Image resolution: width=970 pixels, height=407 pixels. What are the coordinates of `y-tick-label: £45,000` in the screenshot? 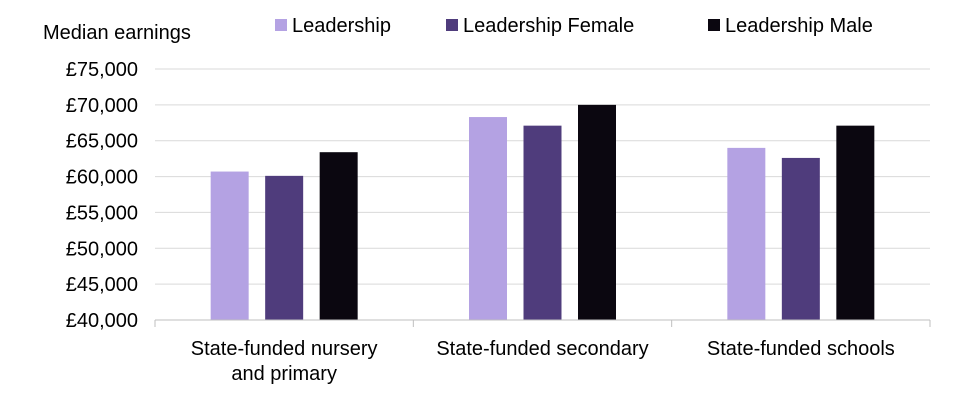 It's located at (102, 285).